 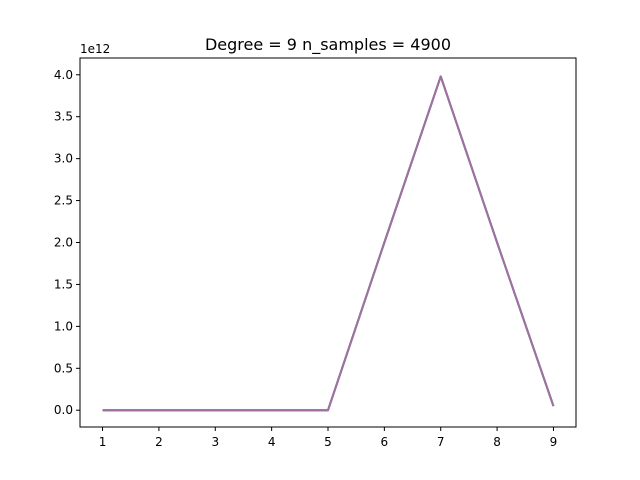 What do you see at coordinates (63, 326) in the screenshot?
I see `y-tick-label: 1.0` at bounding box center [63, 326].